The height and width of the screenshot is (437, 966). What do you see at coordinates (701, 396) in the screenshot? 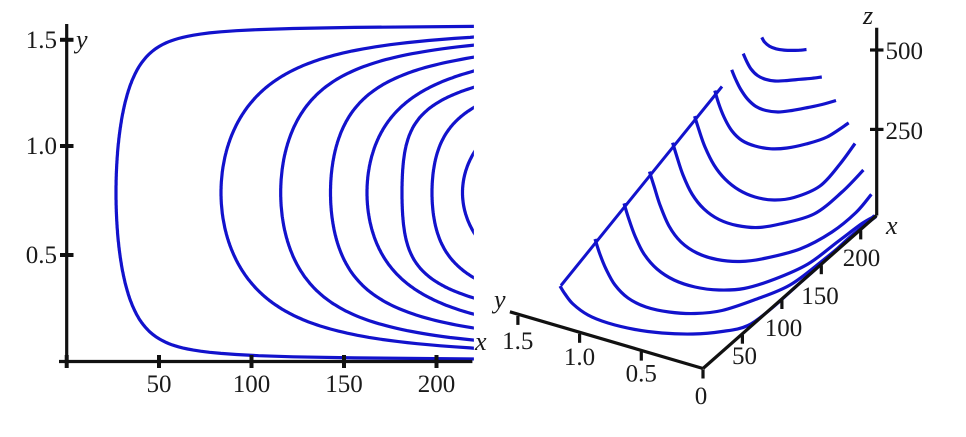
I see `svg-text: 0` at bounding box center [701, 396].